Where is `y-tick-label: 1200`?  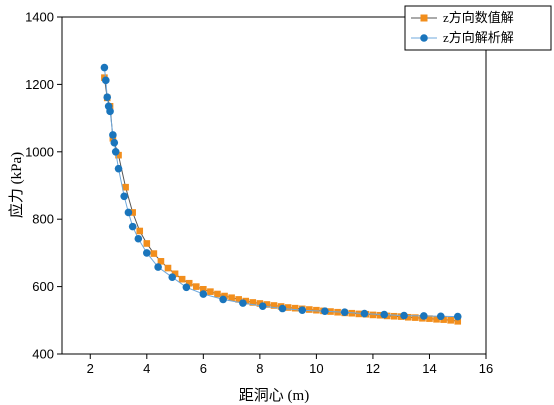 y-tick-label: 1200 is located at coordinates (39, 84).